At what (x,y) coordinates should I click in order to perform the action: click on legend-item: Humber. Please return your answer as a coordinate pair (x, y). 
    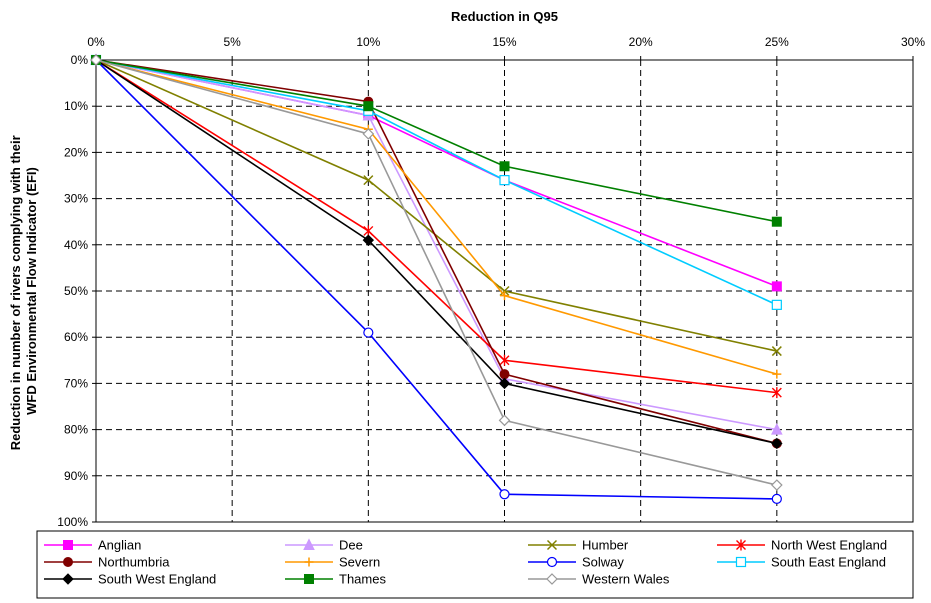
    Looking at the image, I should click on (578, 545).